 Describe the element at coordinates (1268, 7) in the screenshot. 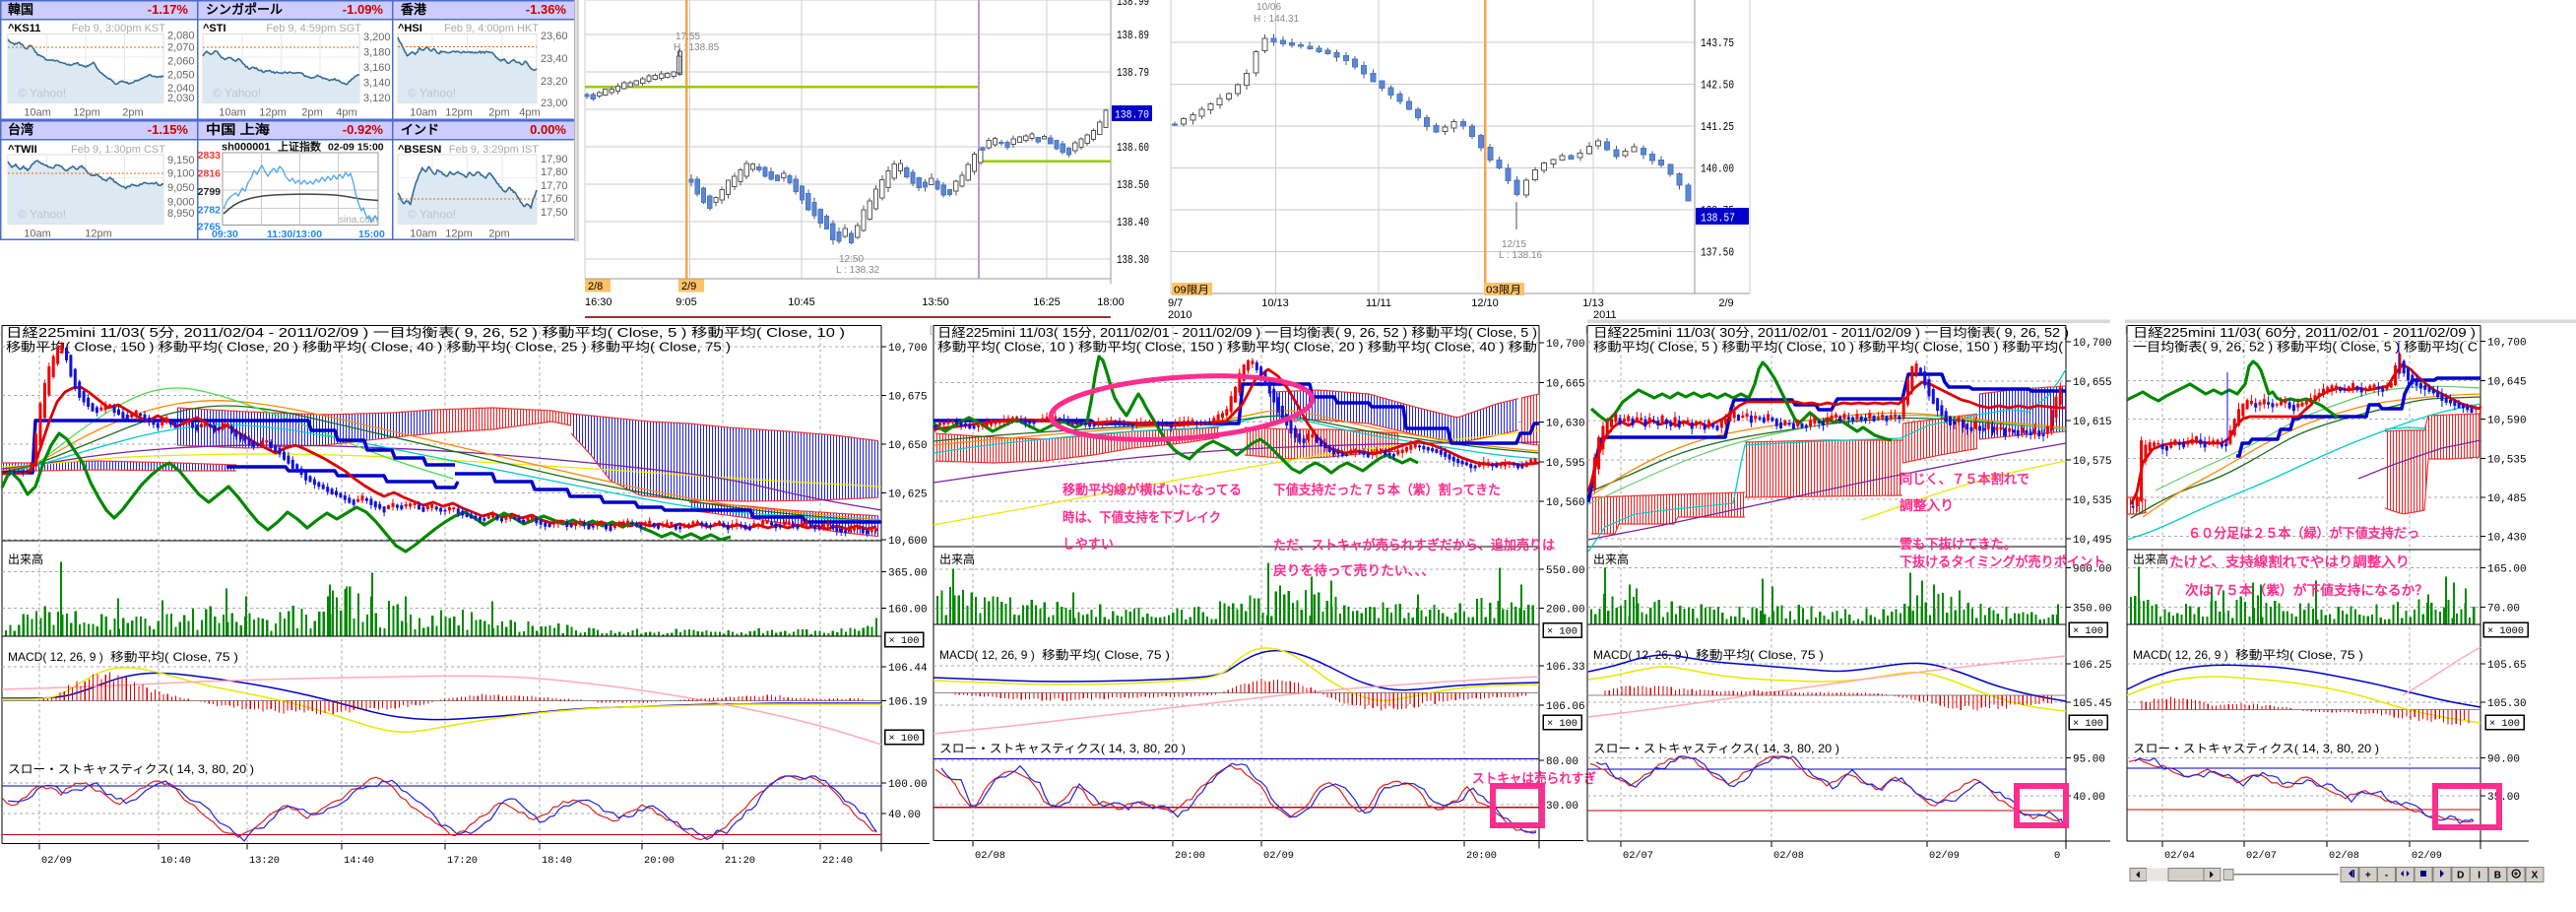

I see `svg-text: 10/06` at that location.